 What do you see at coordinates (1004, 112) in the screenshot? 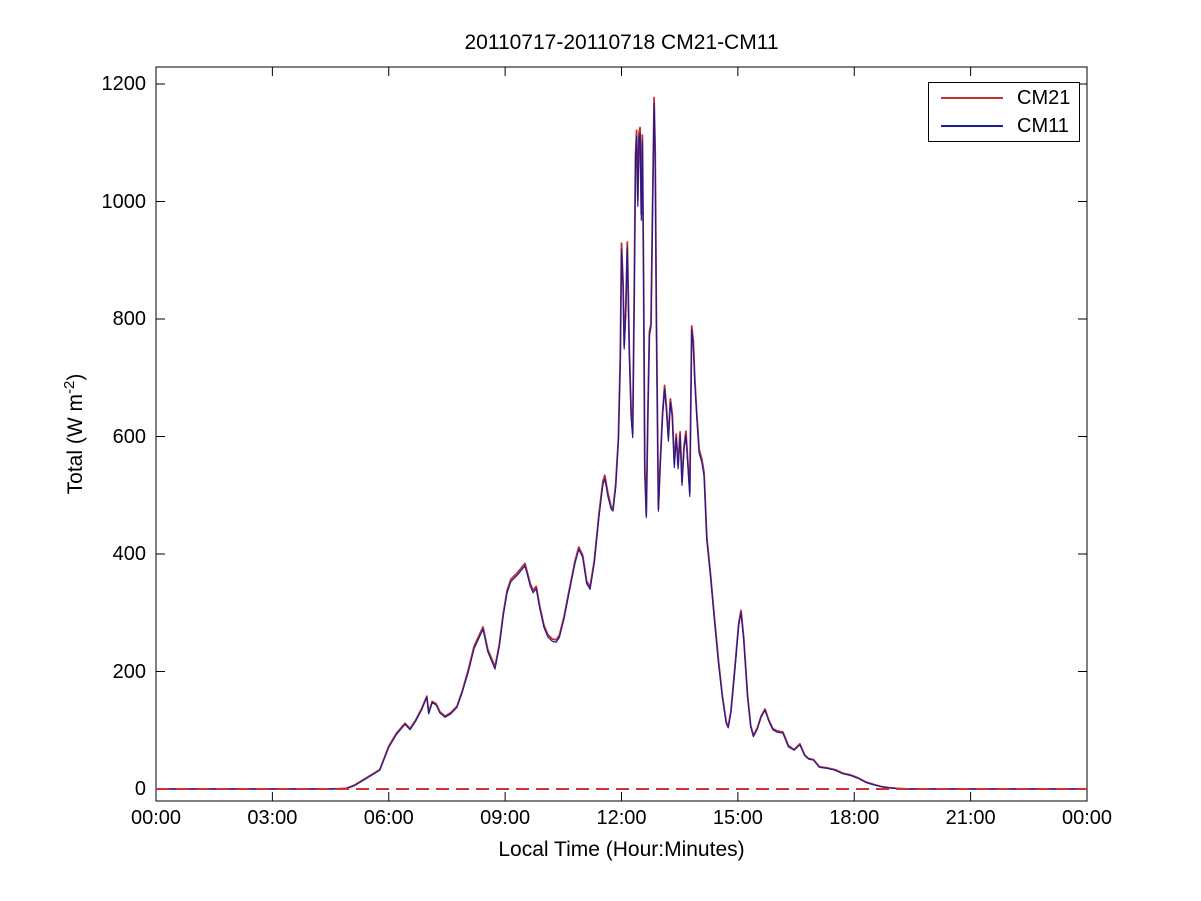
I see `legend-box: CM21 CM11` at bounding box center [1004, 112].